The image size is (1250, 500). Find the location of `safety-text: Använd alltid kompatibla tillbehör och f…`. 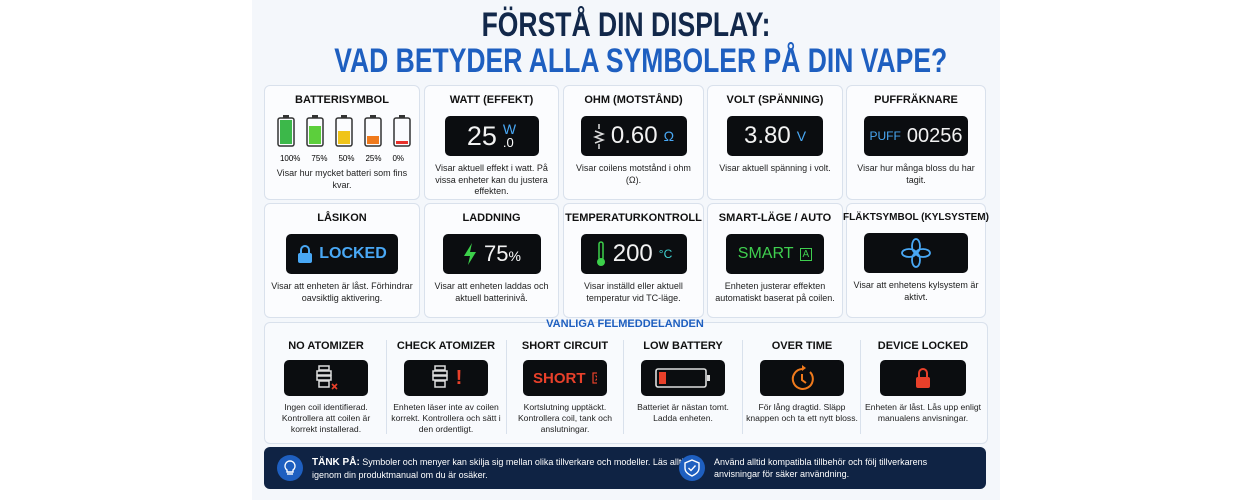

safety-text: Använd alltid kompatibla tillbehör och f… is located at coordinates (821, 468).